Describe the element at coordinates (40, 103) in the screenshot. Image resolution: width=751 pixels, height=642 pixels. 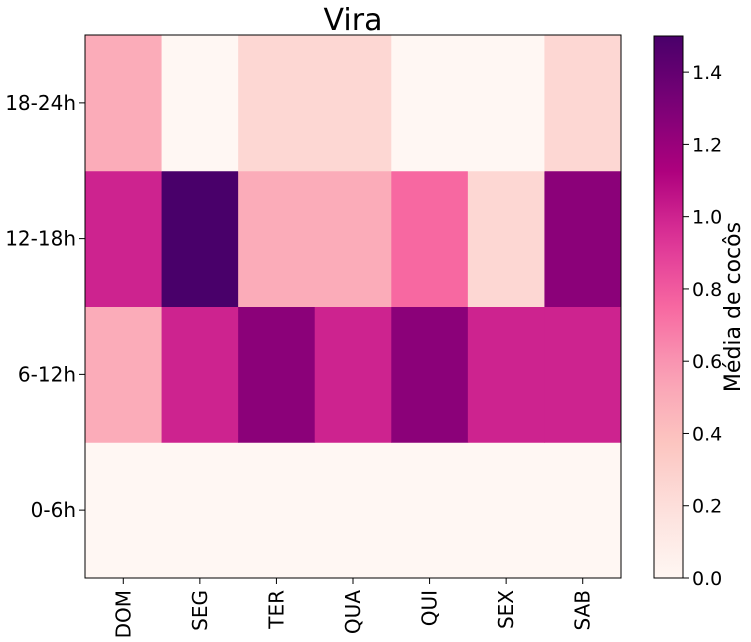
I see `y-tick-label: 18-24h` at that location.